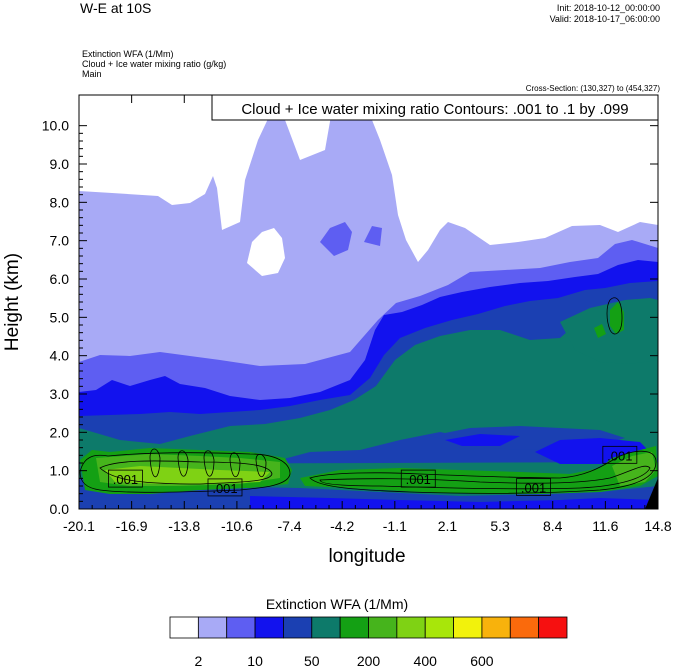 This screenshot has width=674, height=667. I want to click on x-tick-label: 11.6, so click(605, 526).